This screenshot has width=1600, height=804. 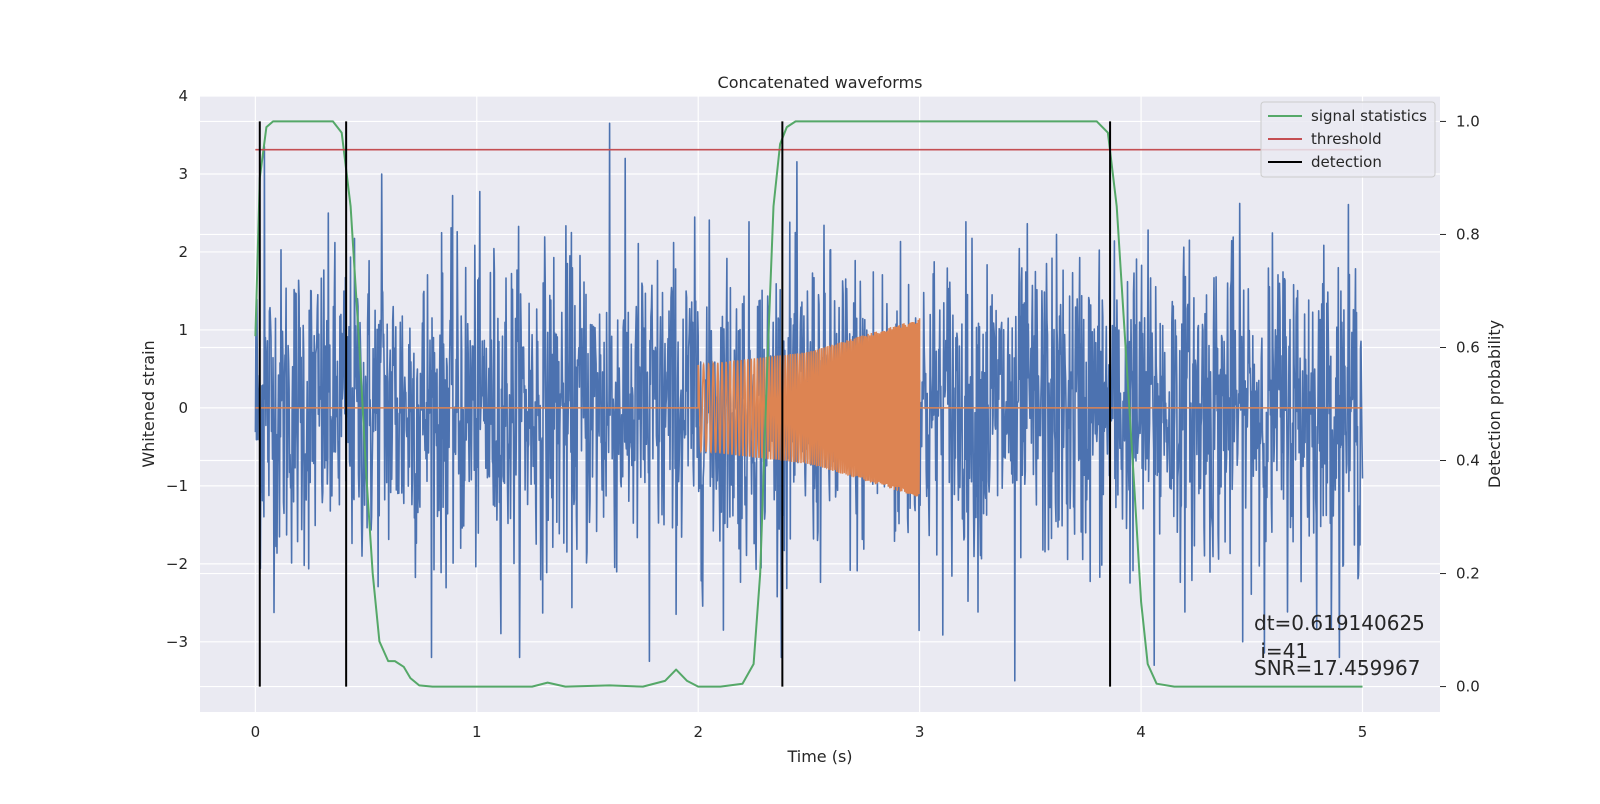 I want to click on y-tick-label: 4, so click(x=183, y=96).